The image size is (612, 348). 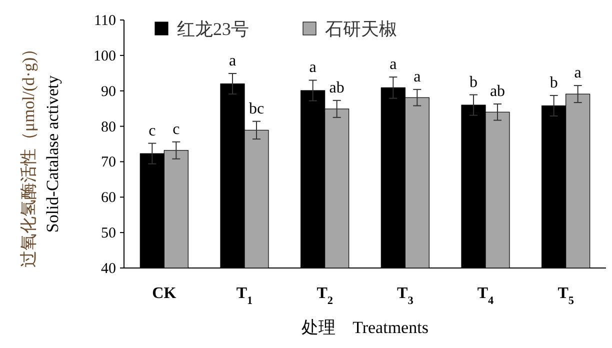 I want to click on data-label: bc, so click(x=256, y=109).